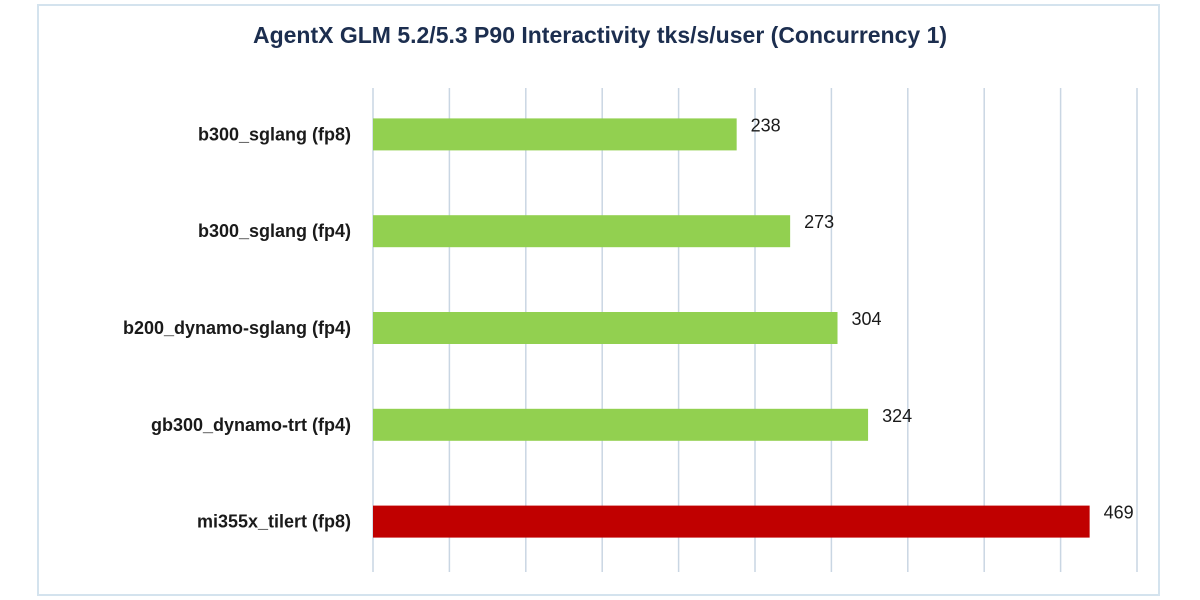 The height and width of the screenshot is (600, 1200). Describe the element at coordinates (819, 222) in the screenshot. I see `data-label-1: 273` at that location.